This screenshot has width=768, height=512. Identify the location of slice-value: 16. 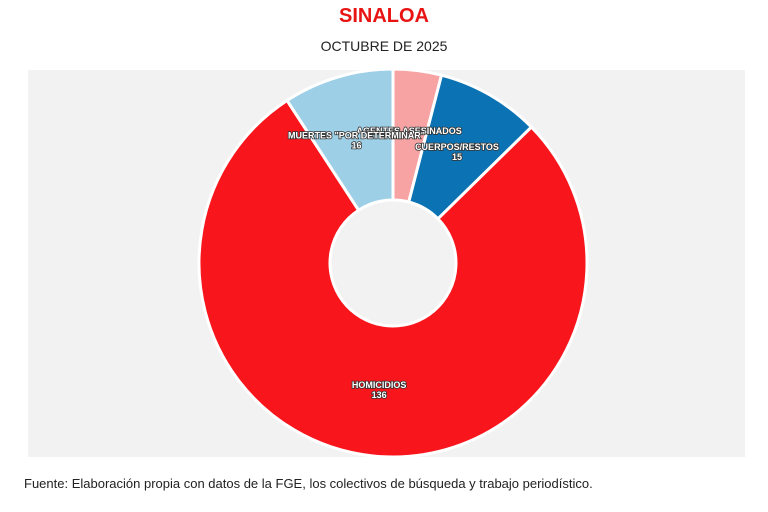
(357, 145).